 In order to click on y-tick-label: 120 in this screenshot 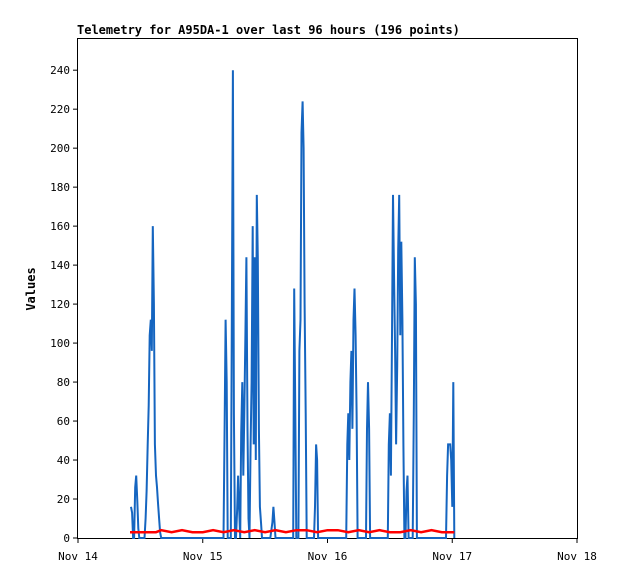, I will do `click(60, 304)`.